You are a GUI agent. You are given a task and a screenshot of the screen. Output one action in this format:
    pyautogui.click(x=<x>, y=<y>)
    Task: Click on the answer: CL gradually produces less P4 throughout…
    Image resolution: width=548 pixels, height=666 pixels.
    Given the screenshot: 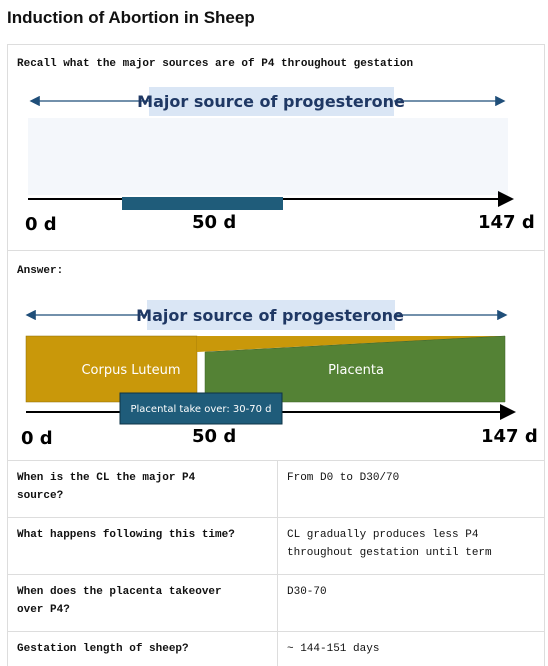 What is the action you would take?
    pyautogui.click(x=389, y=544)
    